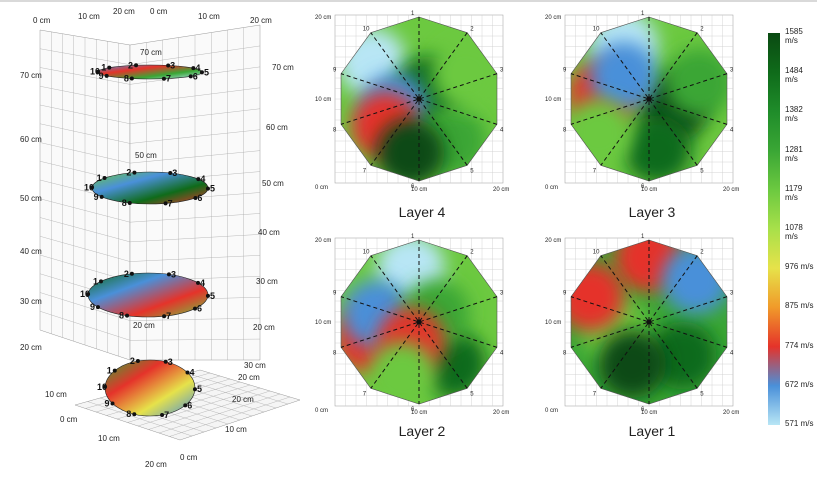 The image size is (817, 483). Describe the element at coordinates (799, 306) in the screenshot. I see `colorbar-tick-label: 875 m/s` at that location.